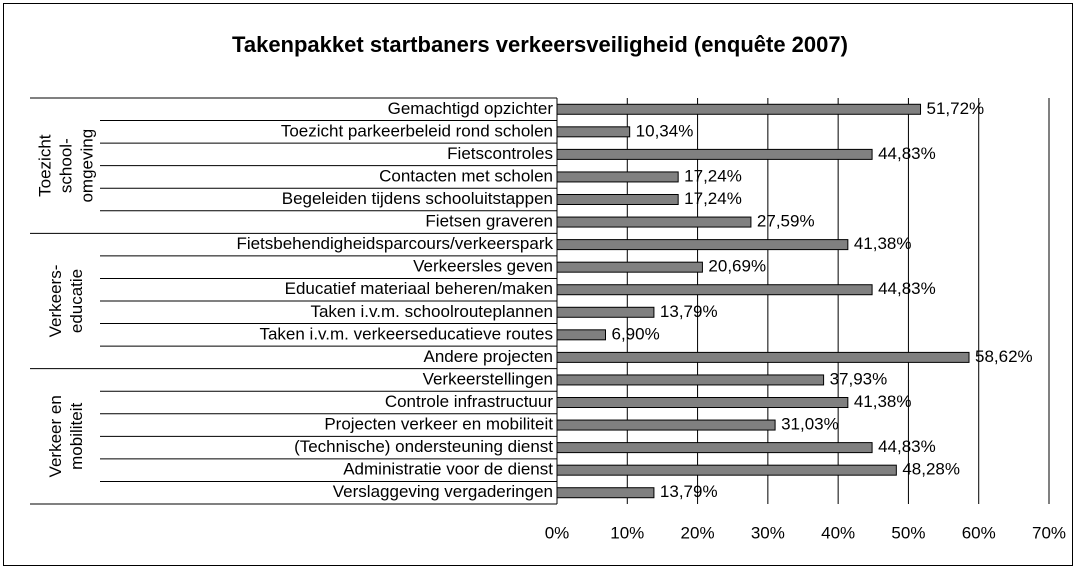 The image size is (1077, 570). I want to click on group-label: omgeving, so click(86, 166).